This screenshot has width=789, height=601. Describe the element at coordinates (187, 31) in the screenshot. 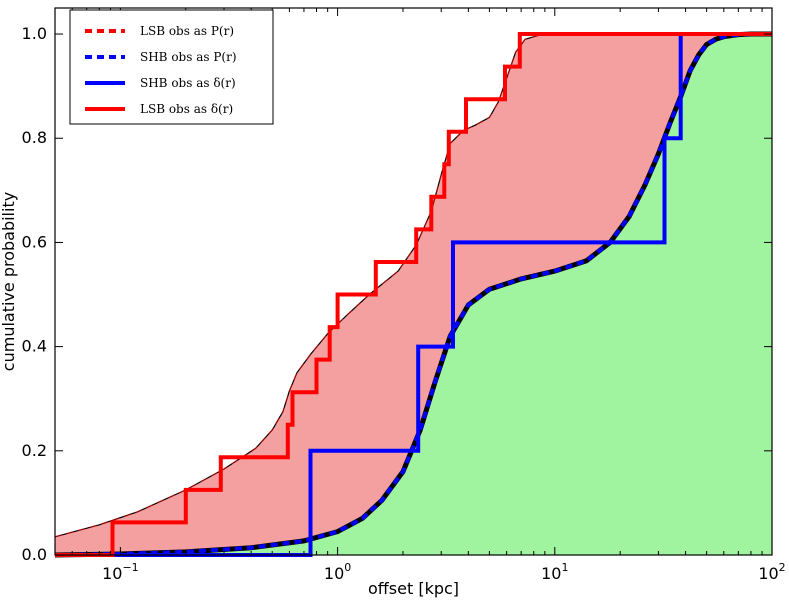

I see `legend-label: LSB obs as P(r)` at that location.